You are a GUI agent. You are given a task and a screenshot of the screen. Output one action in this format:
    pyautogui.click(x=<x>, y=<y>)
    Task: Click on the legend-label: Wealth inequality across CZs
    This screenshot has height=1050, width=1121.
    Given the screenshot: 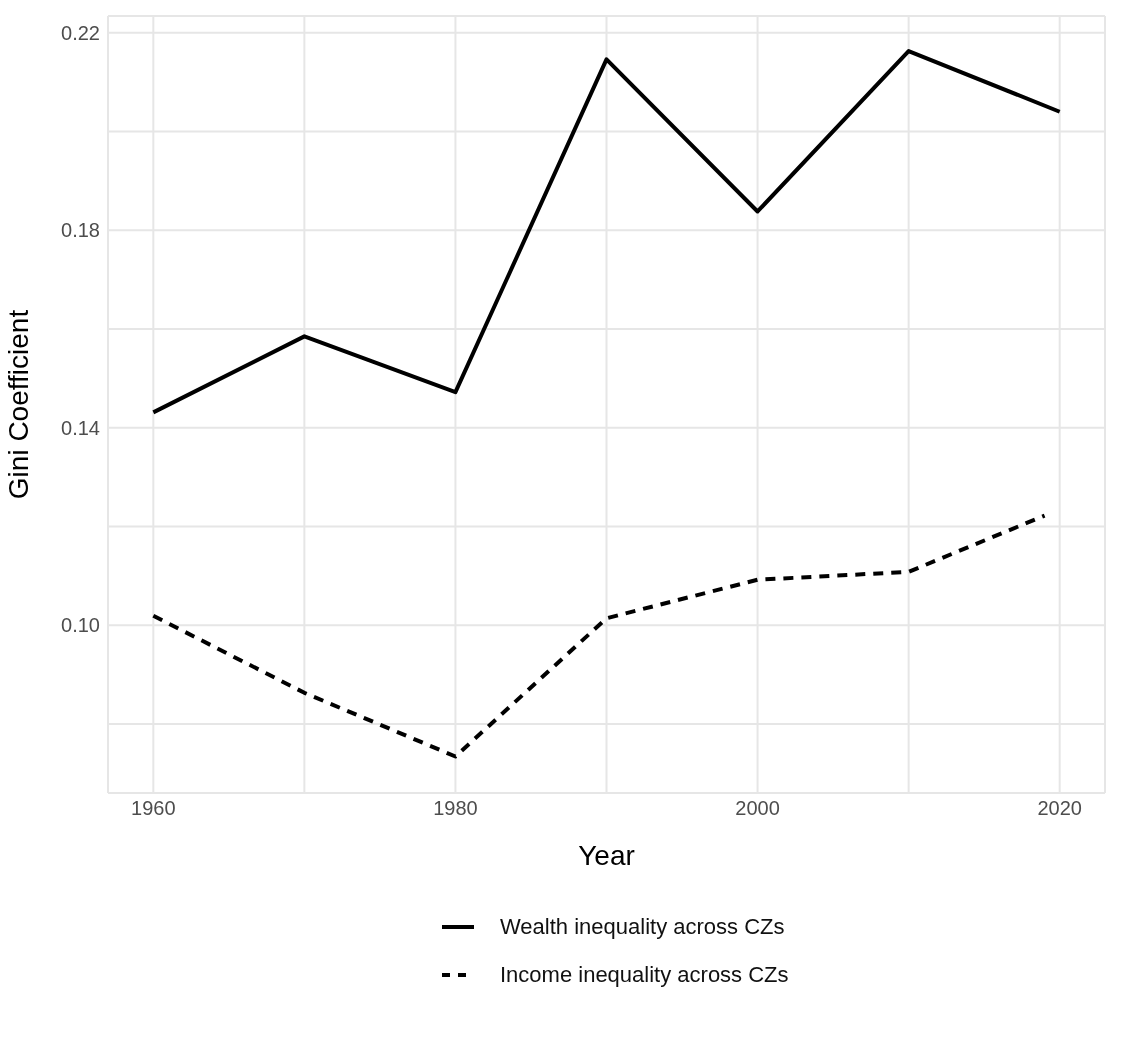 What is the action you would take?
    pyautogui.click(x=642, y=927)
    